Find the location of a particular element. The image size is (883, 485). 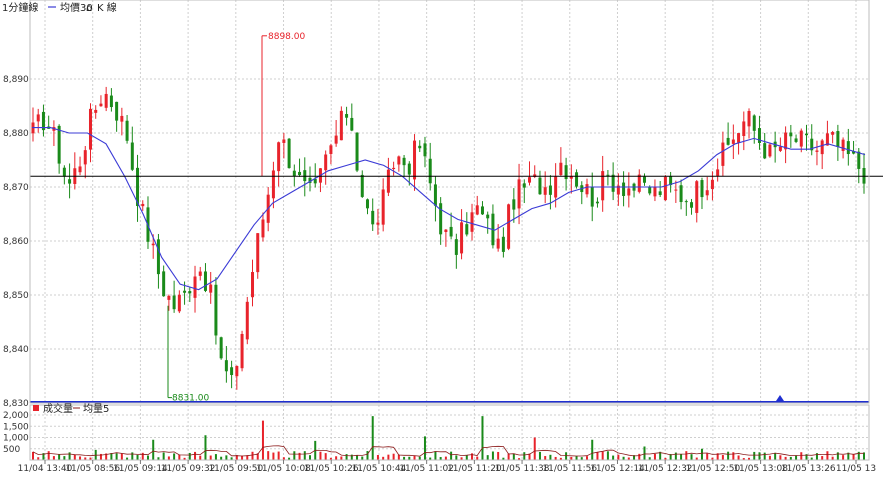

x-tick-label: 11/05 11:02 is located at coordinates (426, 469).